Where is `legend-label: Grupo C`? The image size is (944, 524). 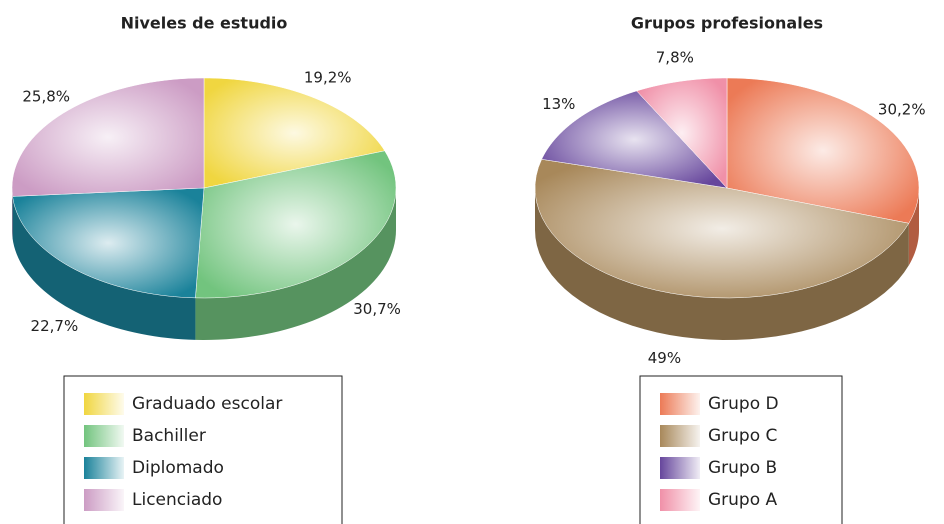 legend-label: Grupo C is located at coordinates (742, 436).